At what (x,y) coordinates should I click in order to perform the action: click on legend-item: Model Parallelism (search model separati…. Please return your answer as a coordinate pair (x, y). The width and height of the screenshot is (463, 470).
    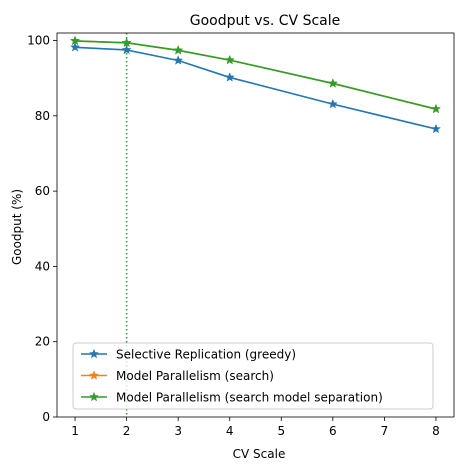
    Looking at the image, I should click on (232, 398).